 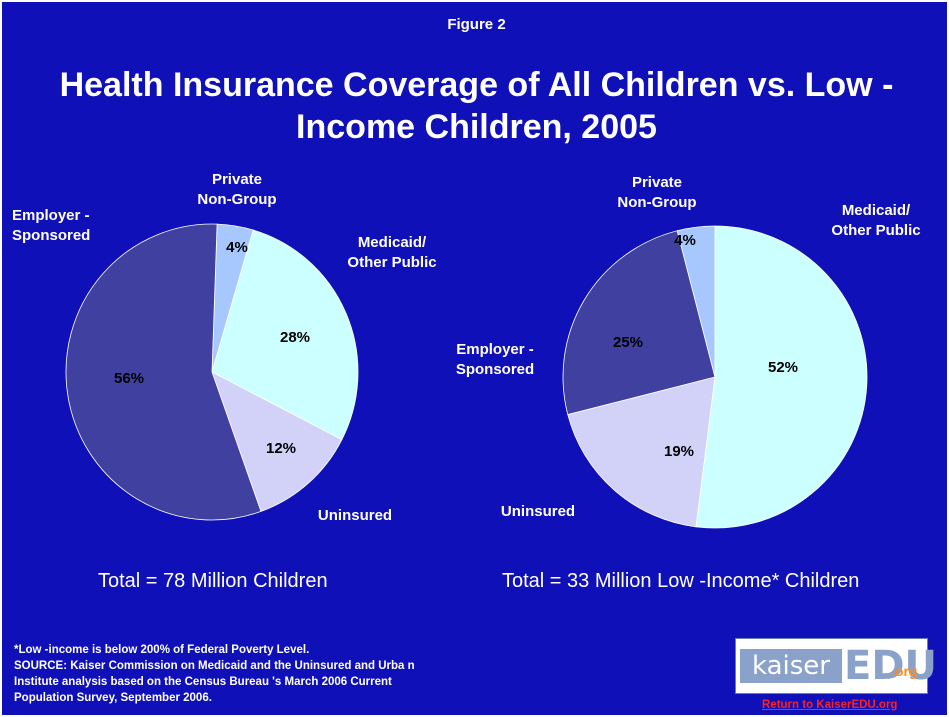 What do you see at coordinates (830, 705) in the screenshot?
I see `return-link: Return to KaiserEDU.org` at bounding box center [830, 705].